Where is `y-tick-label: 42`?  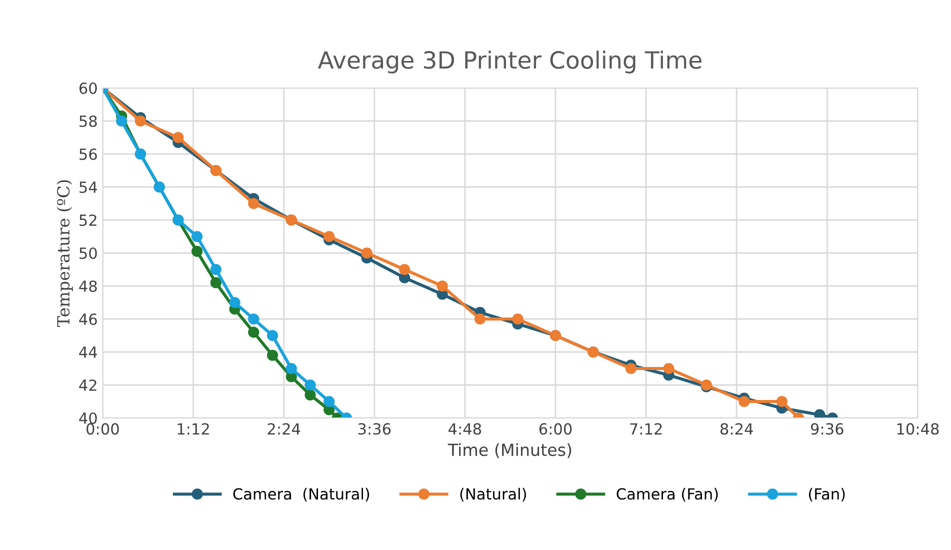
y-tick-label: 42 is located at coordinates (87, 385).